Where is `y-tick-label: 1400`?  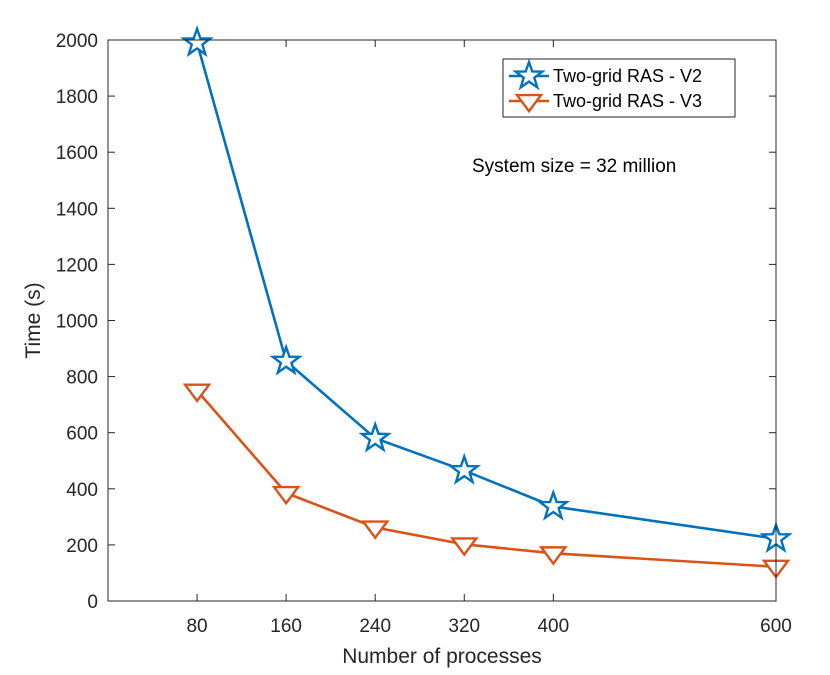 y-tick-label: 1400 is located at coordinates (77, 209).